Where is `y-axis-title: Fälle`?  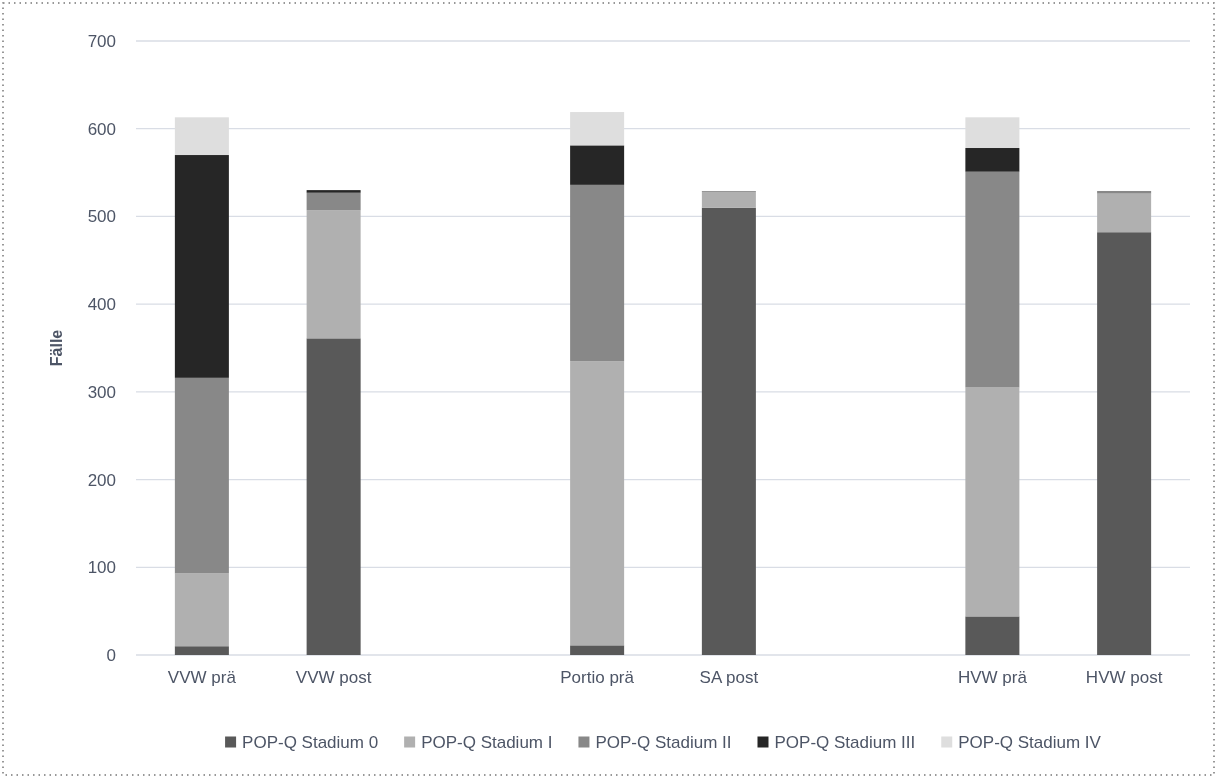
y-axis-title: Fälle is located at coordinates (56, 348).